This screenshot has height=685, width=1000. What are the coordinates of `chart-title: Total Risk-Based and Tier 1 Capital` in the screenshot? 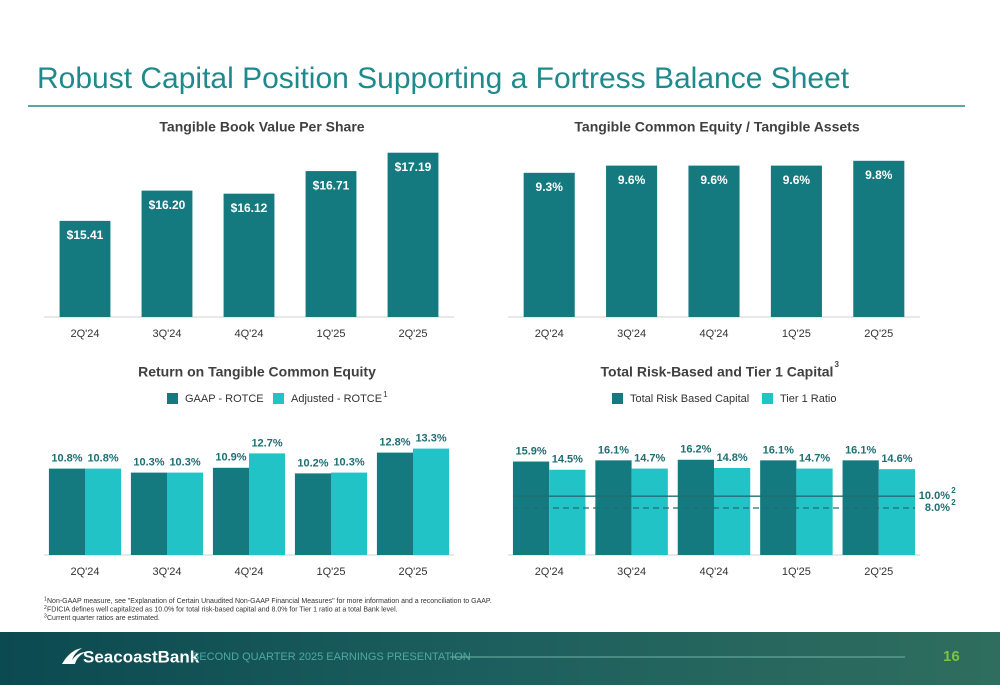 It's located at (717, 372).